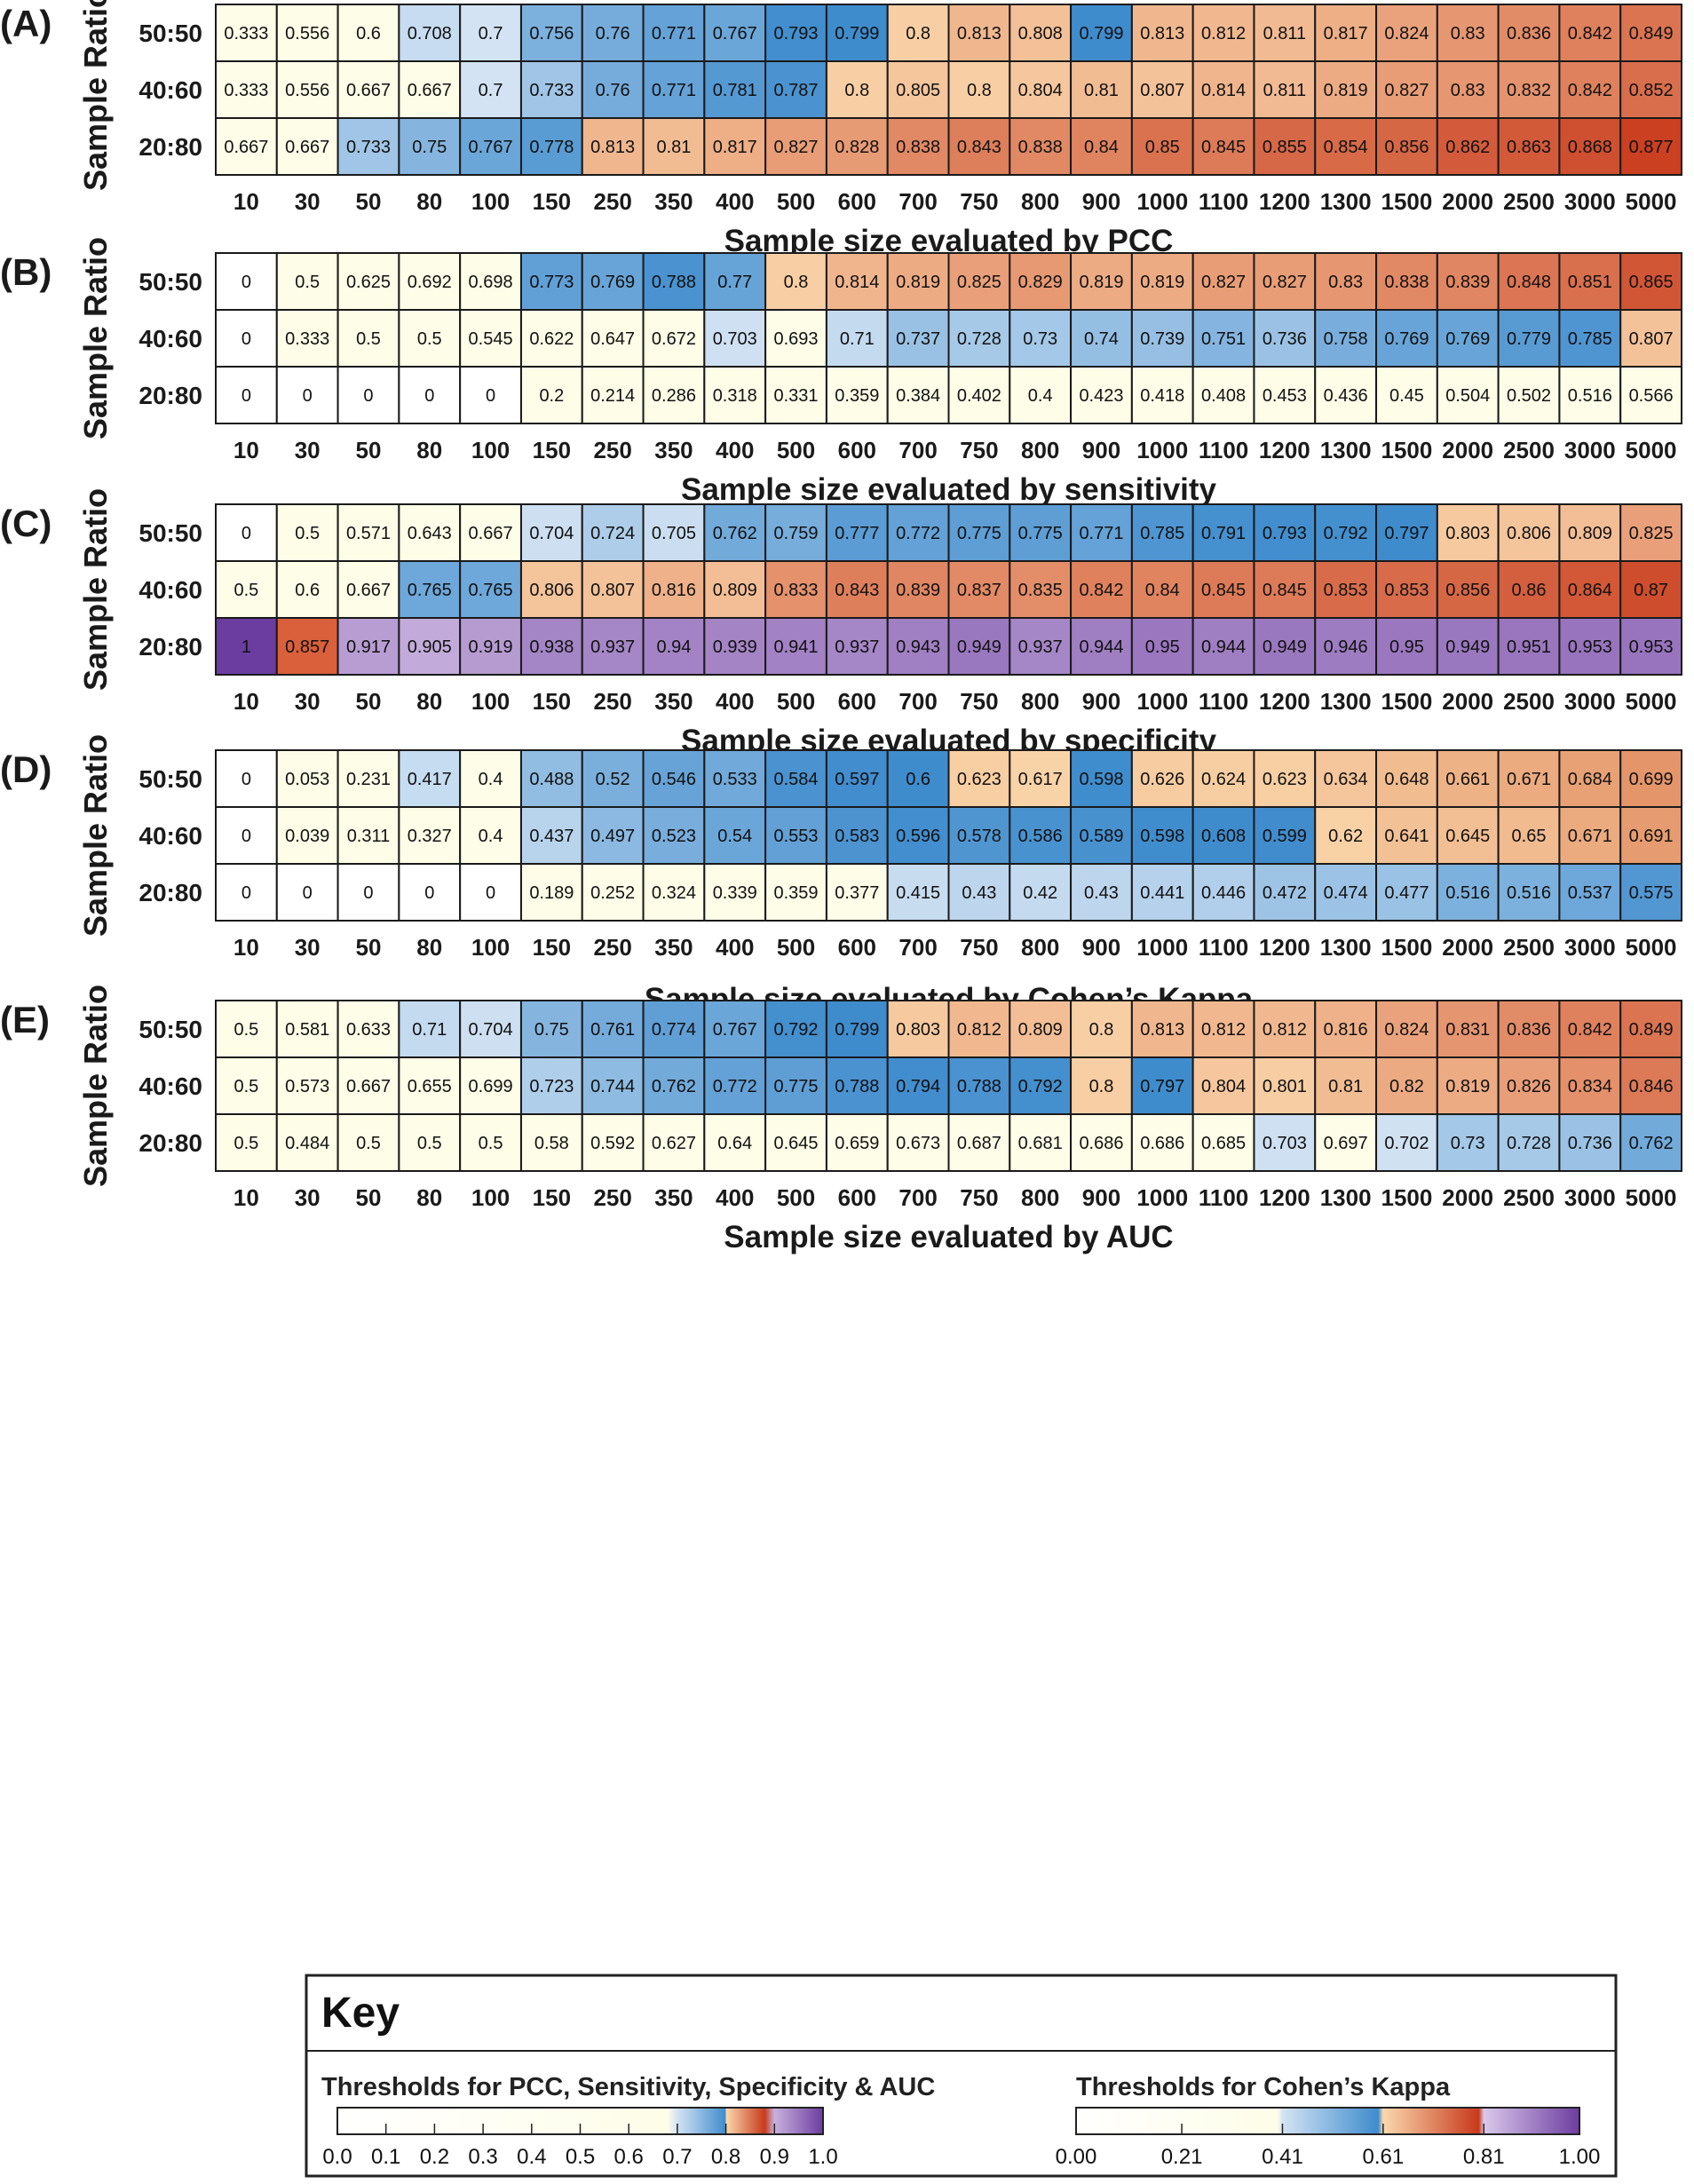 The image size is (1694, 2184). Describe the element at coordinates (1651, 533) in the screenshot. I see `cell-value: 0.825` at that location.